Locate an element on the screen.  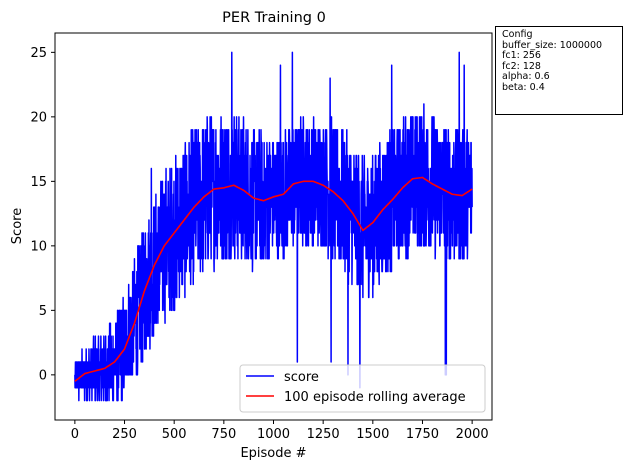
config-line: beta: 0.4 is located at coordinates (523, 87).